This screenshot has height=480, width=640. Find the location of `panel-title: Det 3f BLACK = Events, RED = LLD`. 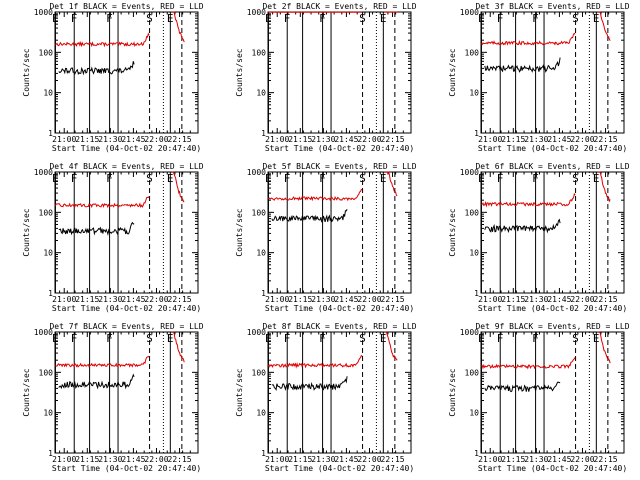

panel-title: Det 3f BLACK = Events, RED = LLD is located at coordinates (552, 6).